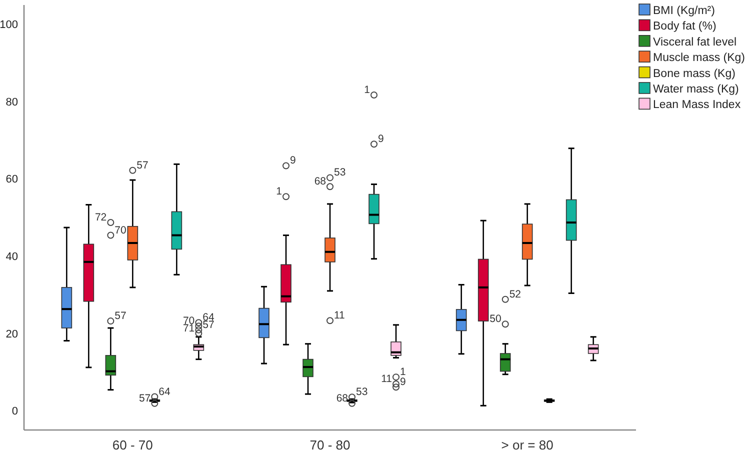  I want to click on legend-label: Lean Mass Index, so click(697, 105).